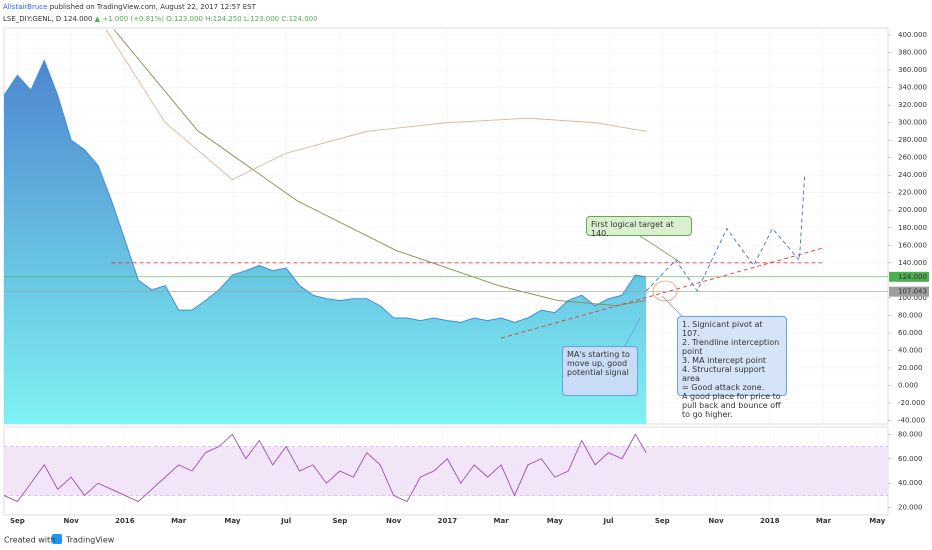 Image resolution: width=932 pixels, height=550 pixels. Describe the element at coordinates (724, 360) in the screenshot. I see `note-line: 3. MA intercept point` at that location.